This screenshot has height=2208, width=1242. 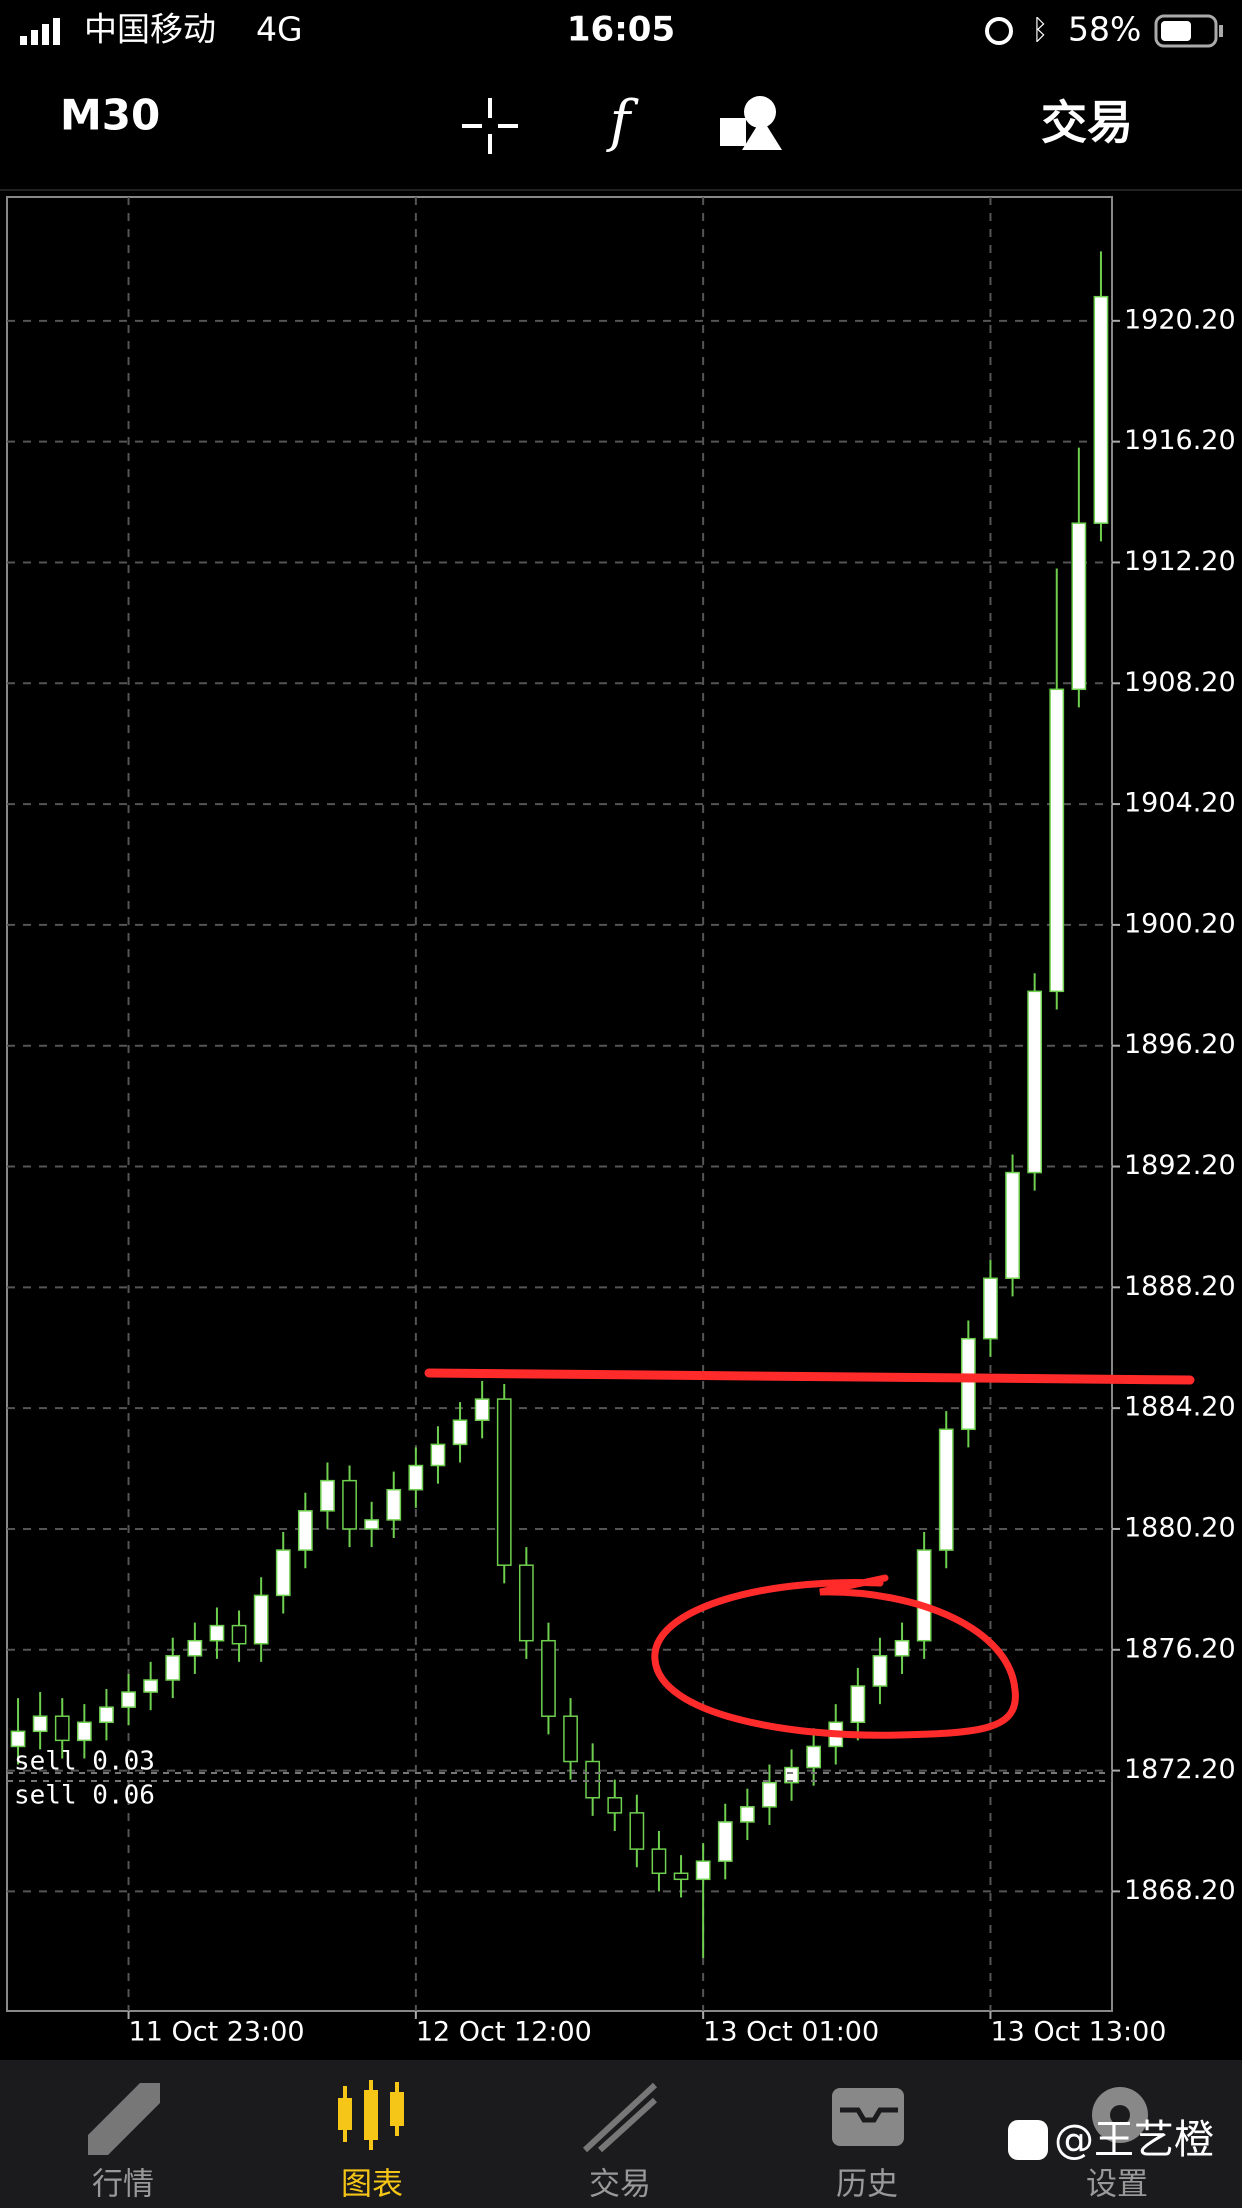 I want to click on y-tick-label: 1880.20, so click(x=1180, y=1527).